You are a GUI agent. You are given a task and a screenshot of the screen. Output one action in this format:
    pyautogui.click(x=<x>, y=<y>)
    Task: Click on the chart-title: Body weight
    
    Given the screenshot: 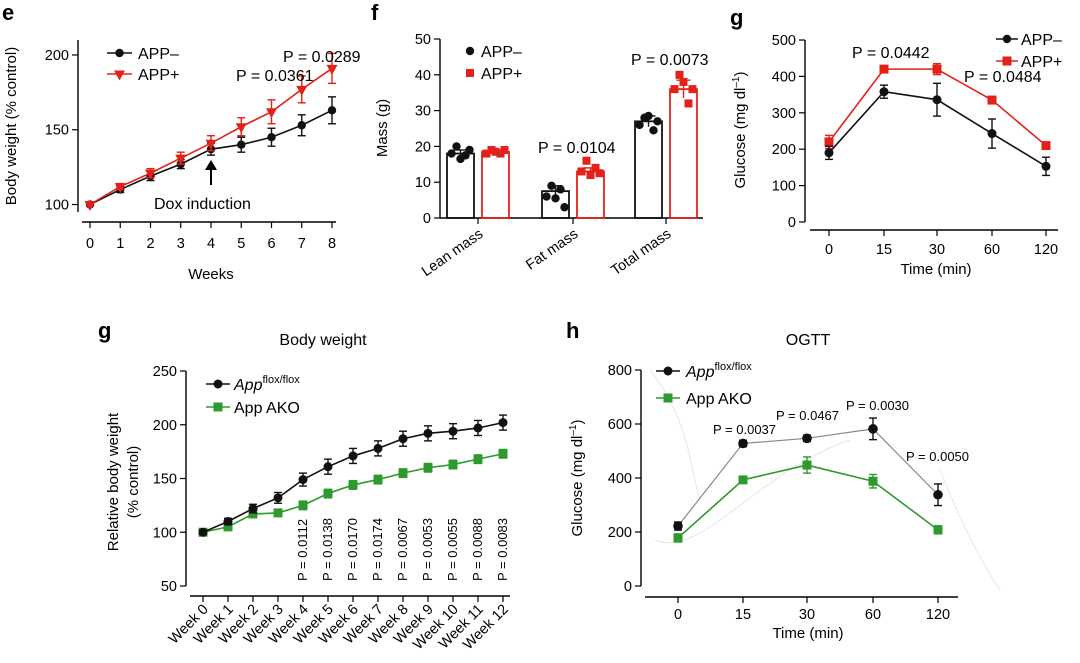 What is the action you would take?
    pyautogui.click(x=323, y=340)
    